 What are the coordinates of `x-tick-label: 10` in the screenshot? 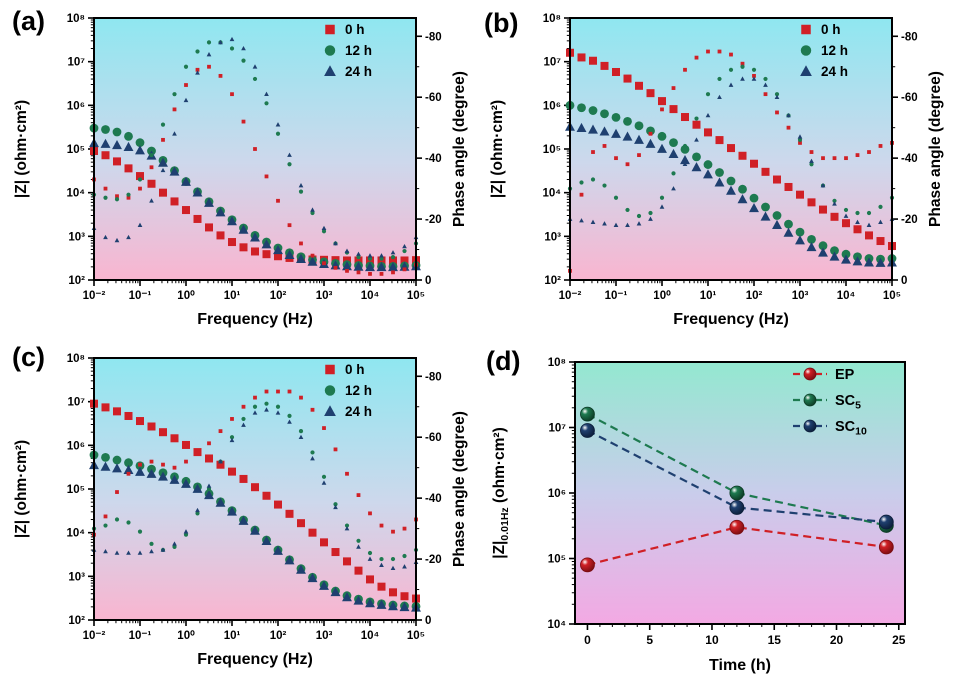 It's located at (712, 640).